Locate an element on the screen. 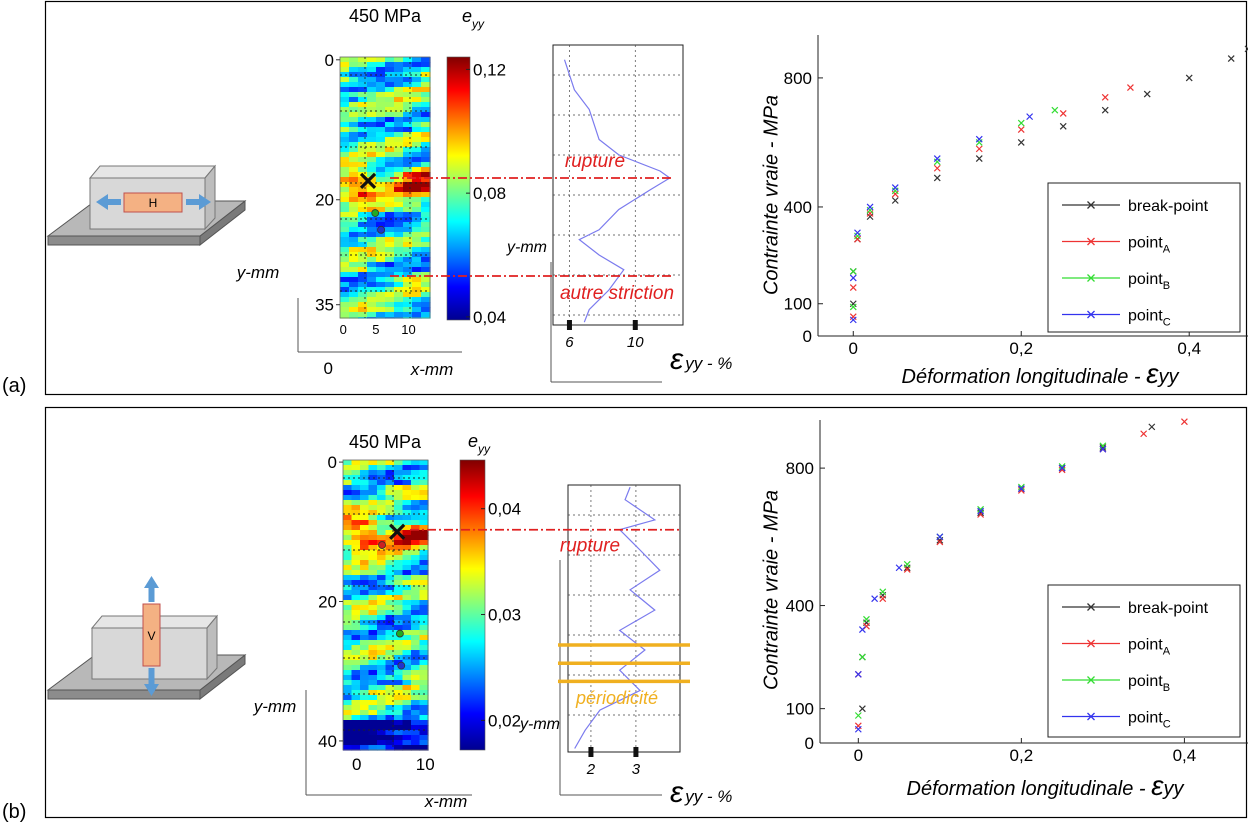  y-tick-label: 800 is located at coordinates (800, 468).